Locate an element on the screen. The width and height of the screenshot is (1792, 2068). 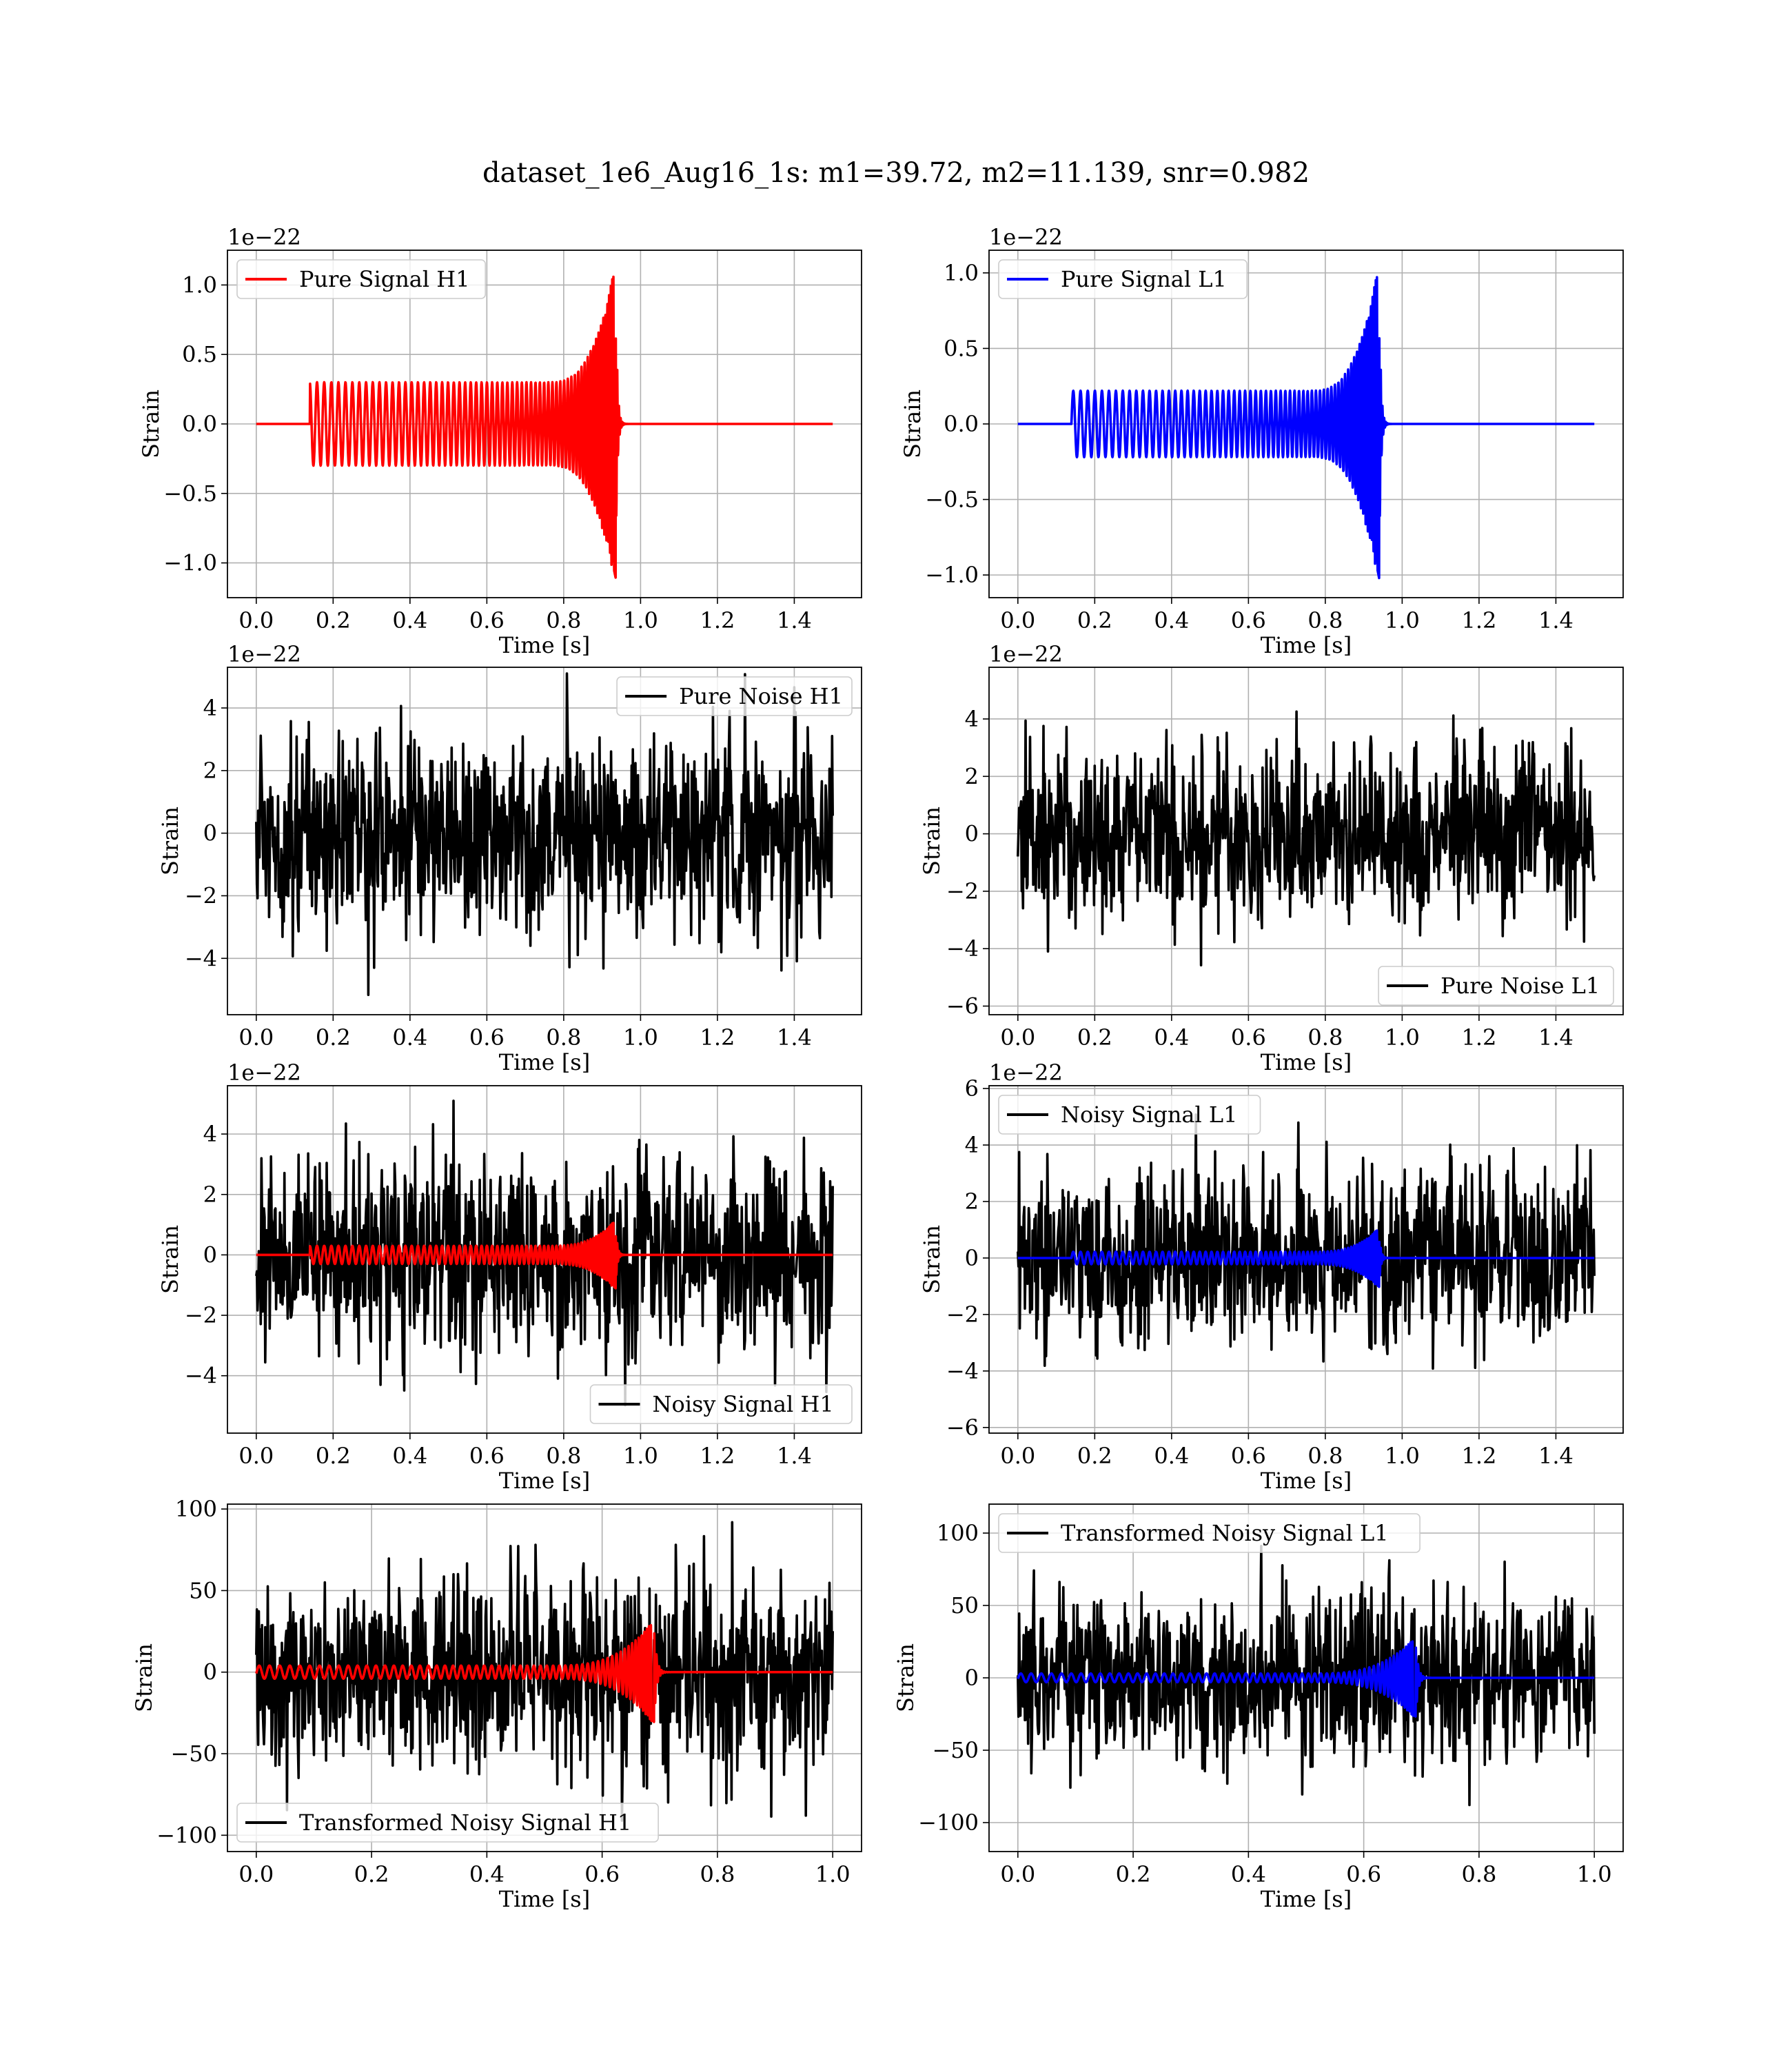
y-tick-label: −0.5 is located at coordinates (190, 493).